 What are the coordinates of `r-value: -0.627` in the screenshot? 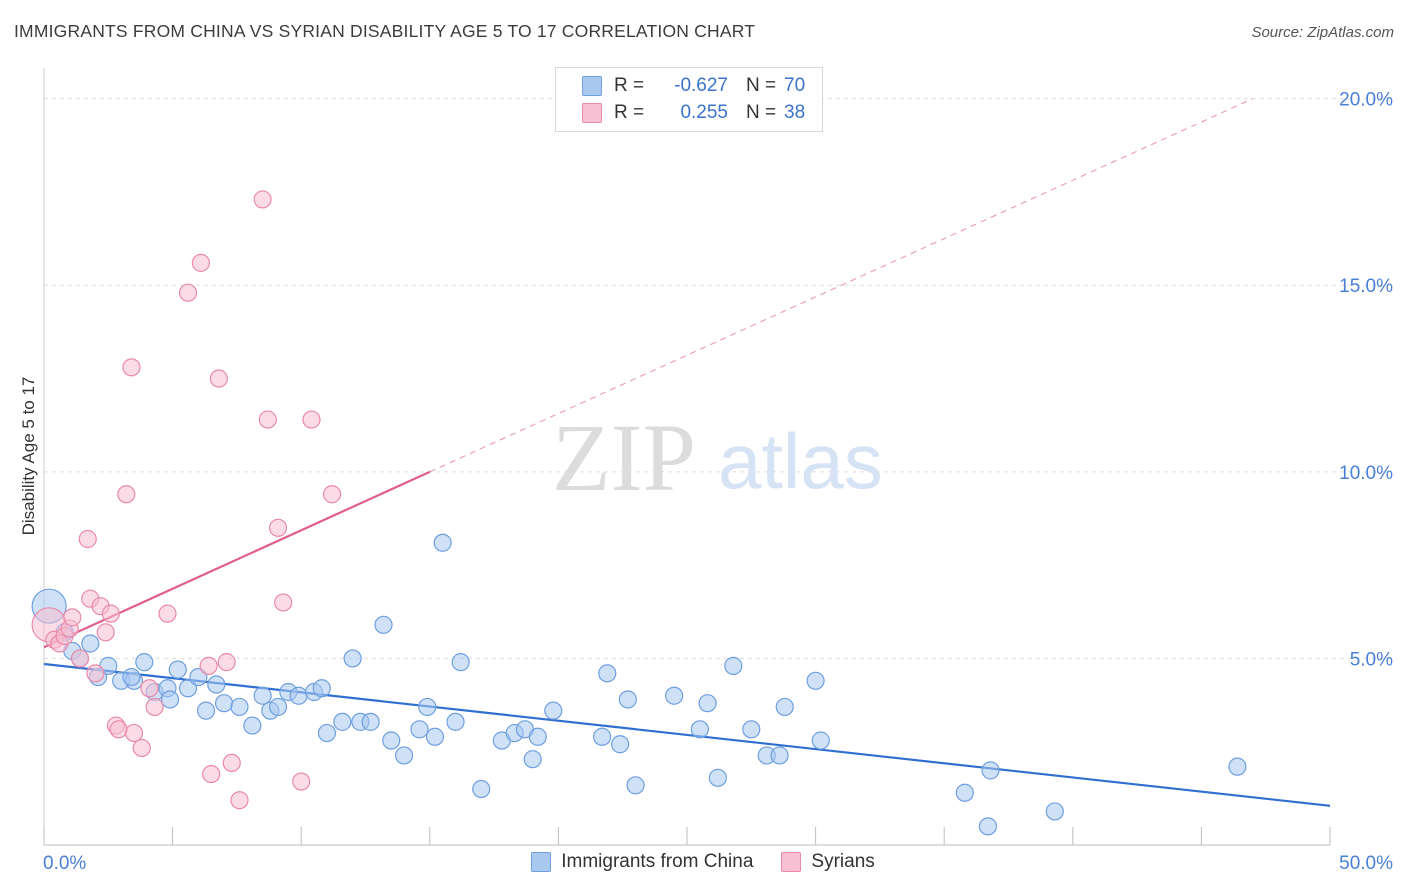 It's located at (701, 85).